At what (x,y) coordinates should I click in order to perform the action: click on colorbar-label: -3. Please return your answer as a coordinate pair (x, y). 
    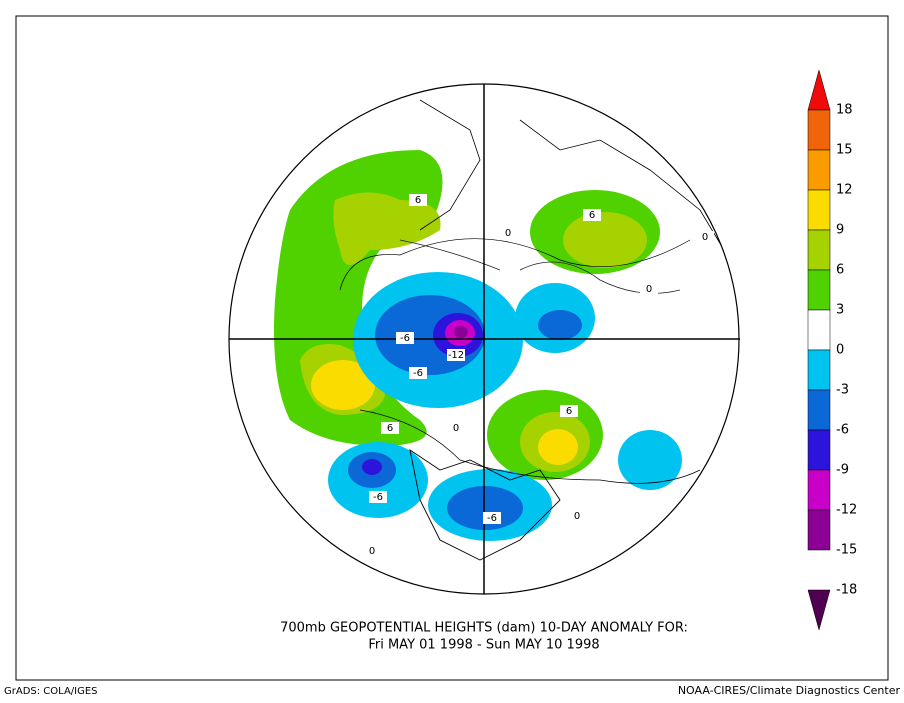
    Looking at the image, I should click on (842, 390).